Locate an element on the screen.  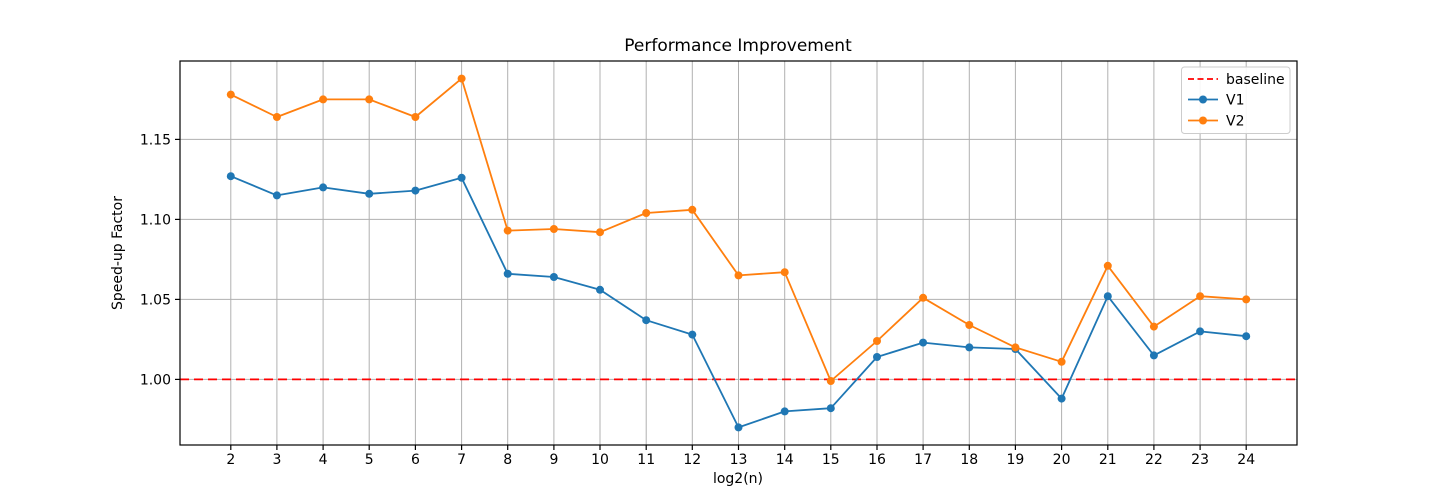
legend-label: V1 is located at coordinates (1235, 101).